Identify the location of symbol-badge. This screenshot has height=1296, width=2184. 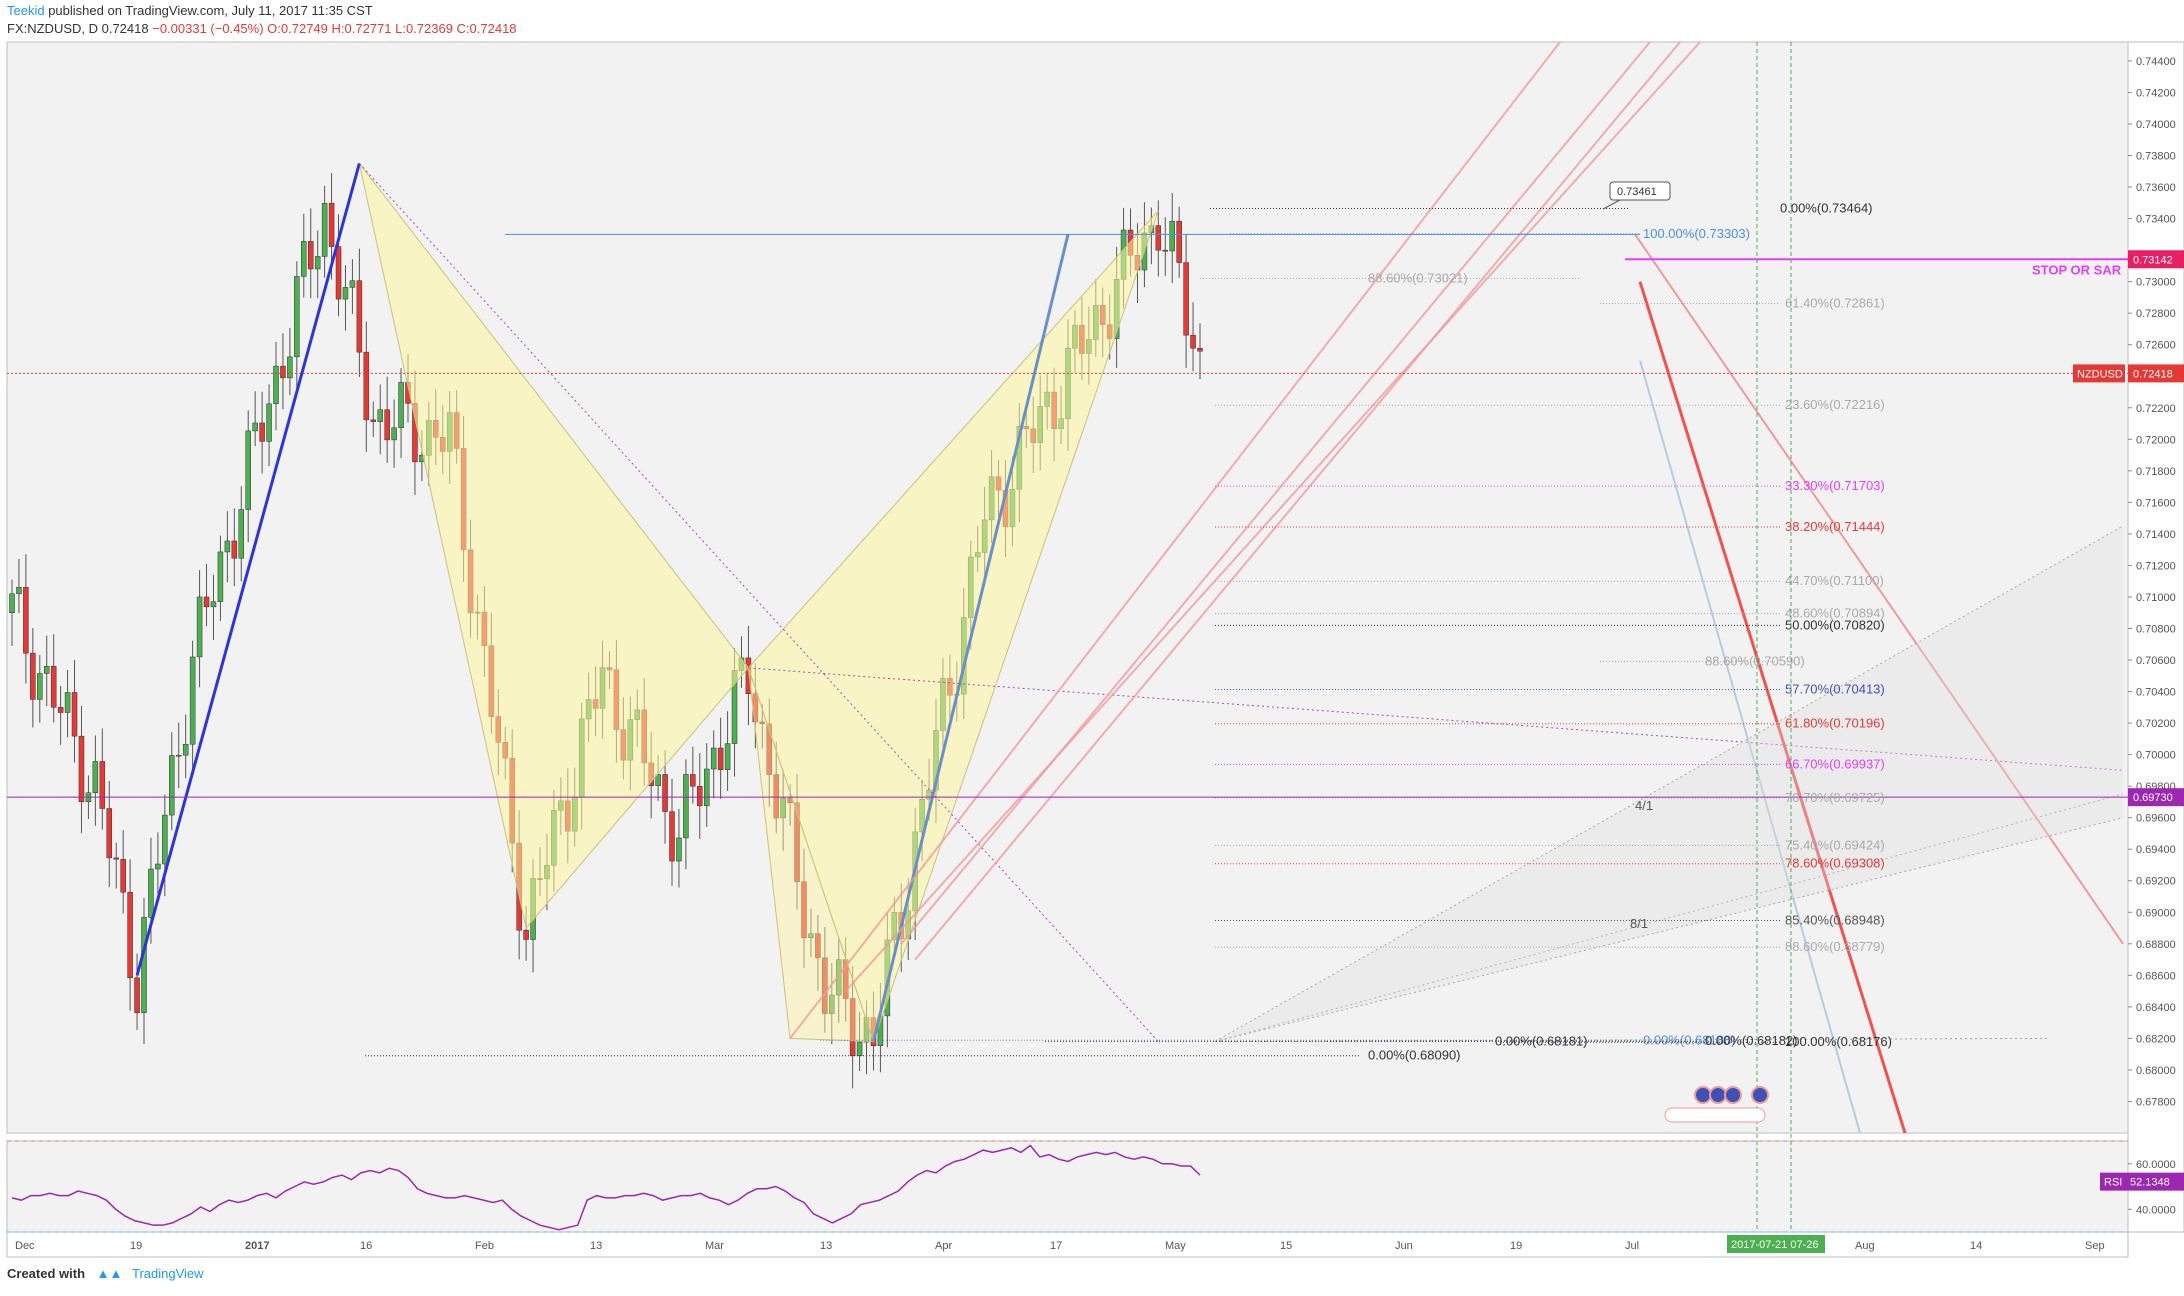
(2099, 373).